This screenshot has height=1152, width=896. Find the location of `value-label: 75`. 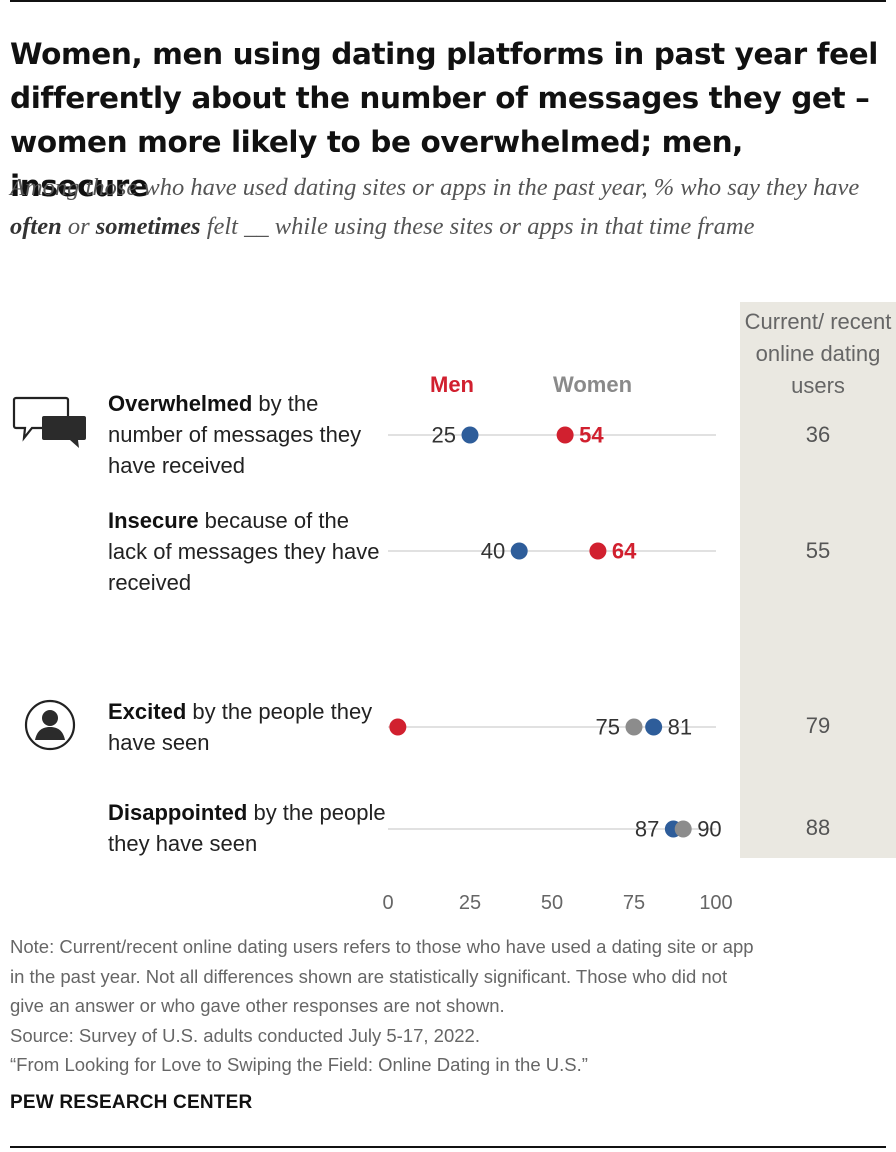

value-label: 75 is located at coordinates (608, 727).